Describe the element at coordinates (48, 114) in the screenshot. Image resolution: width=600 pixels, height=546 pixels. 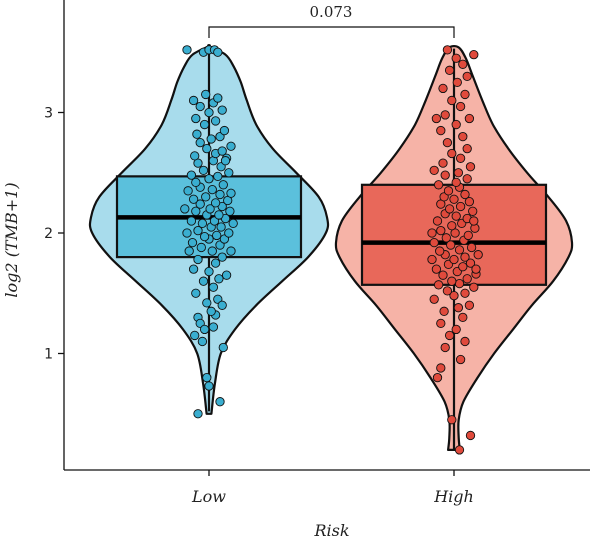
I see `y-tick-label: 3` at that location.